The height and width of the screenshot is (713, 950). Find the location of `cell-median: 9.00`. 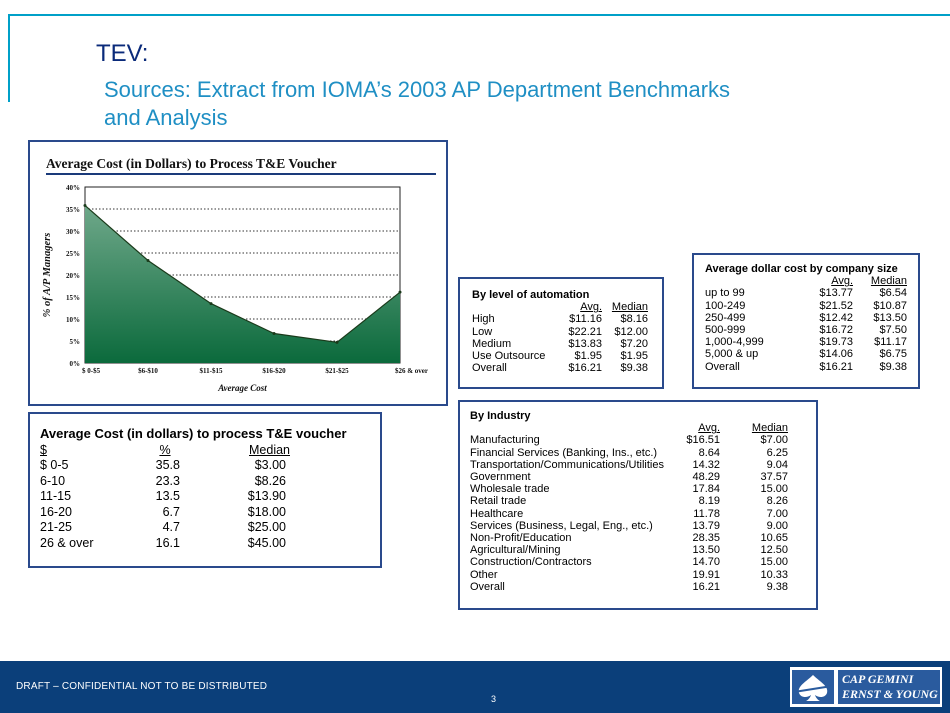

cell-median: 9.00 is located at coordinates (777, 525).